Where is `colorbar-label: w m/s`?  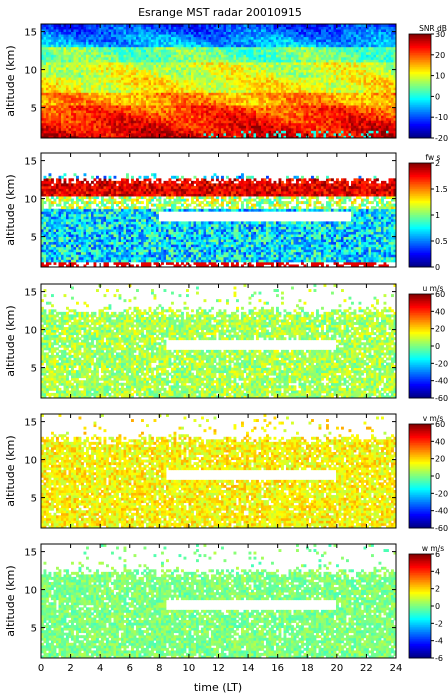
colorbar-label: w m/s is located at coordinates (433, 548).